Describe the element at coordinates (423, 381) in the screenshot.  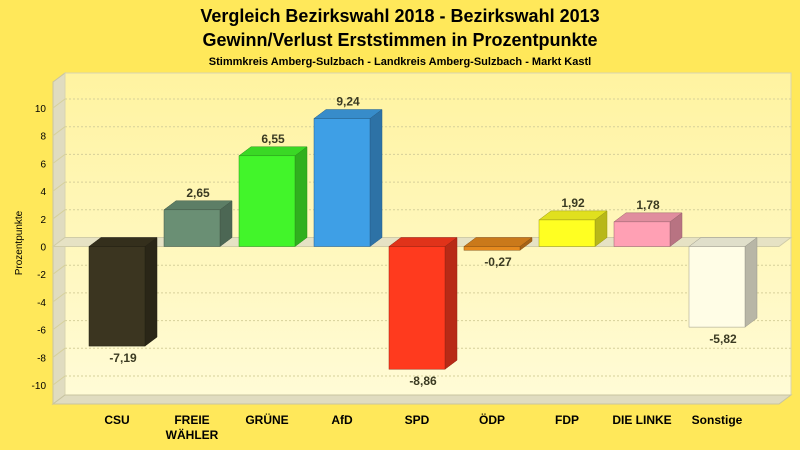
I see `bar-value-label: -8,86` at that location.